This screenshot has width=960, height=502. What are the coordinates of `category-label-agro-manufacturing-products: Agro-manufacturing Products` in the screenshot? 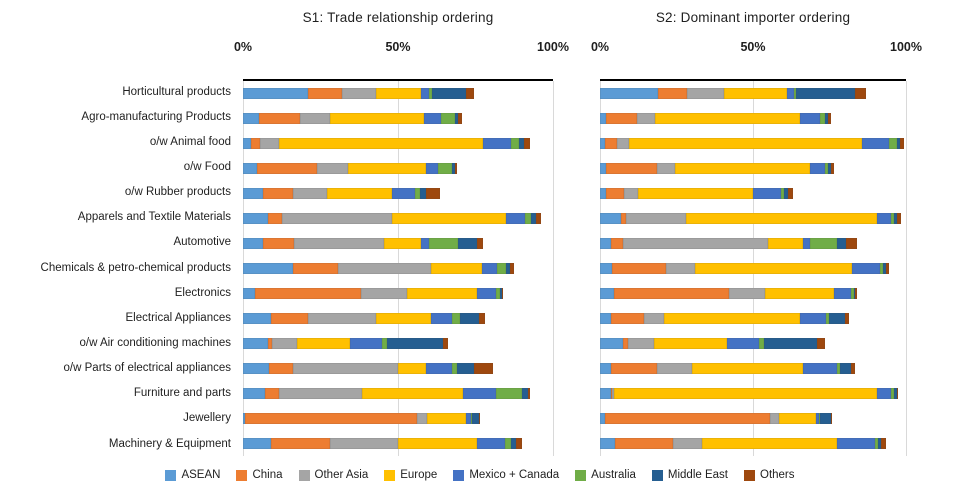 It's located at (156, 116).